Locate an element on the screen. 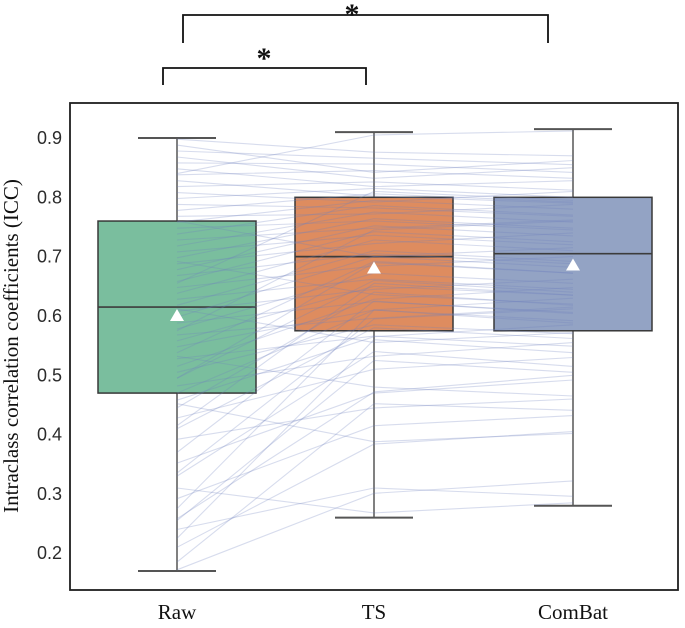  mean-marker-combat is located at coordinates (573, 264).